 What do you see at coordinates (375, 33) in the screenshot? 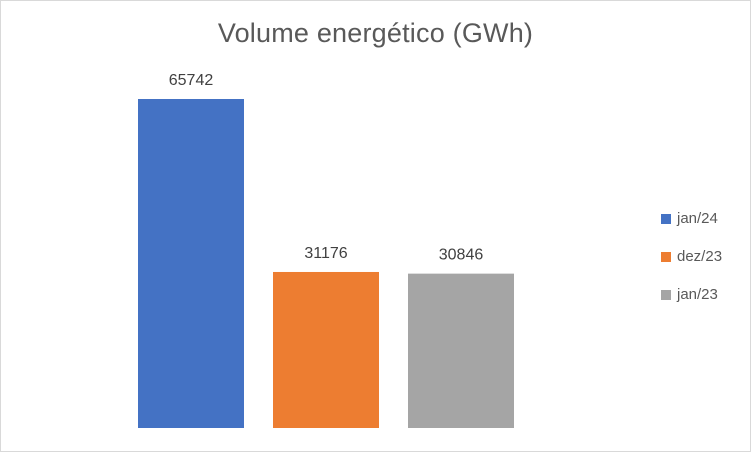
I see `chart-title: Volume energético (GWh)` at bounding box center [375, 33].